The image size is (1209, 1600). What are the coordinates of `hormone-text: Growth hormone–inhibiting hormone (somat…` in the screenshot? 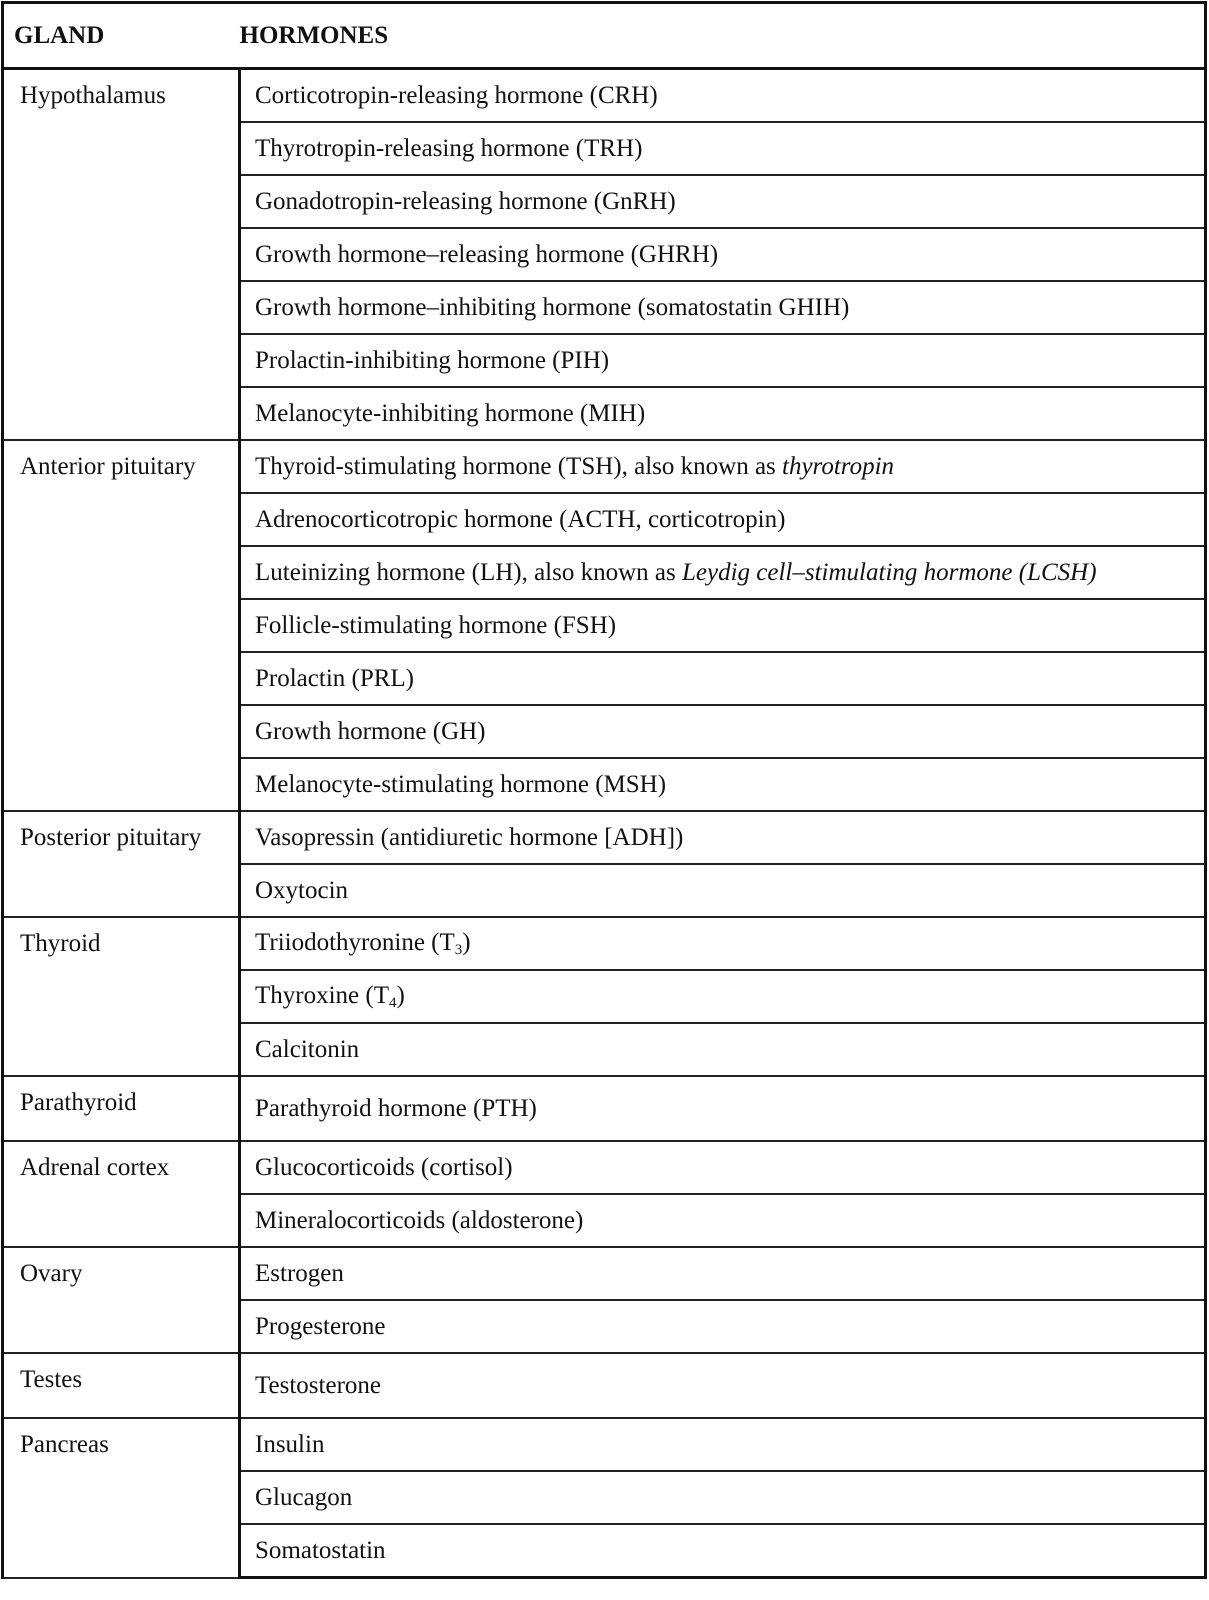 It's located at (552, 307).